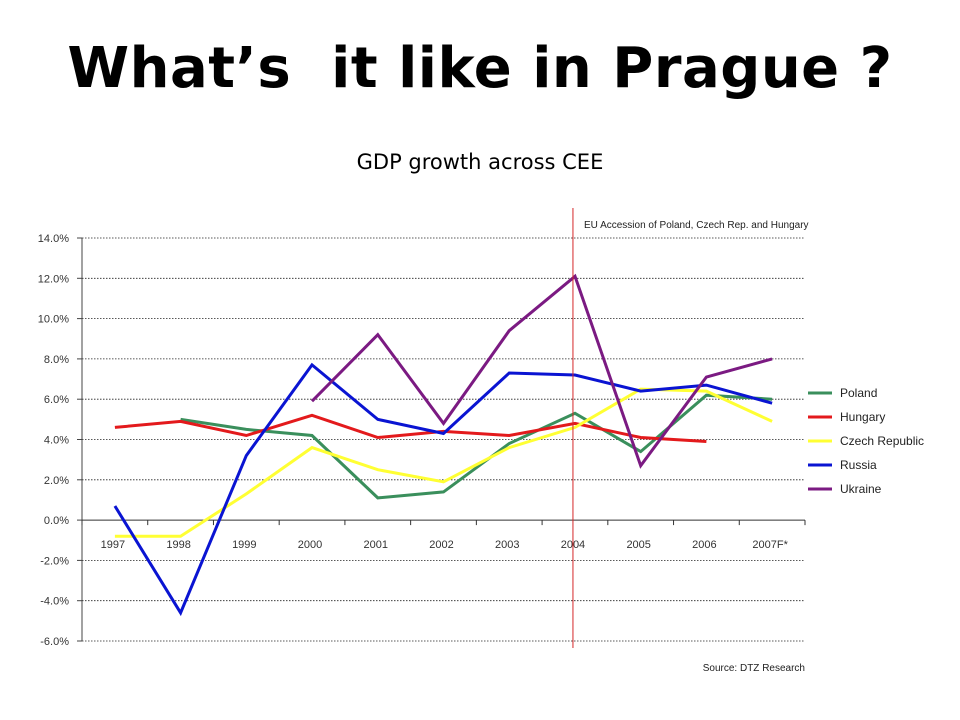 The width and height of the screenshot is (960, 720). Describe the element at coordinates (56, 481) in the screenshot. I see `y-tick-label: 2.0%` at that location.